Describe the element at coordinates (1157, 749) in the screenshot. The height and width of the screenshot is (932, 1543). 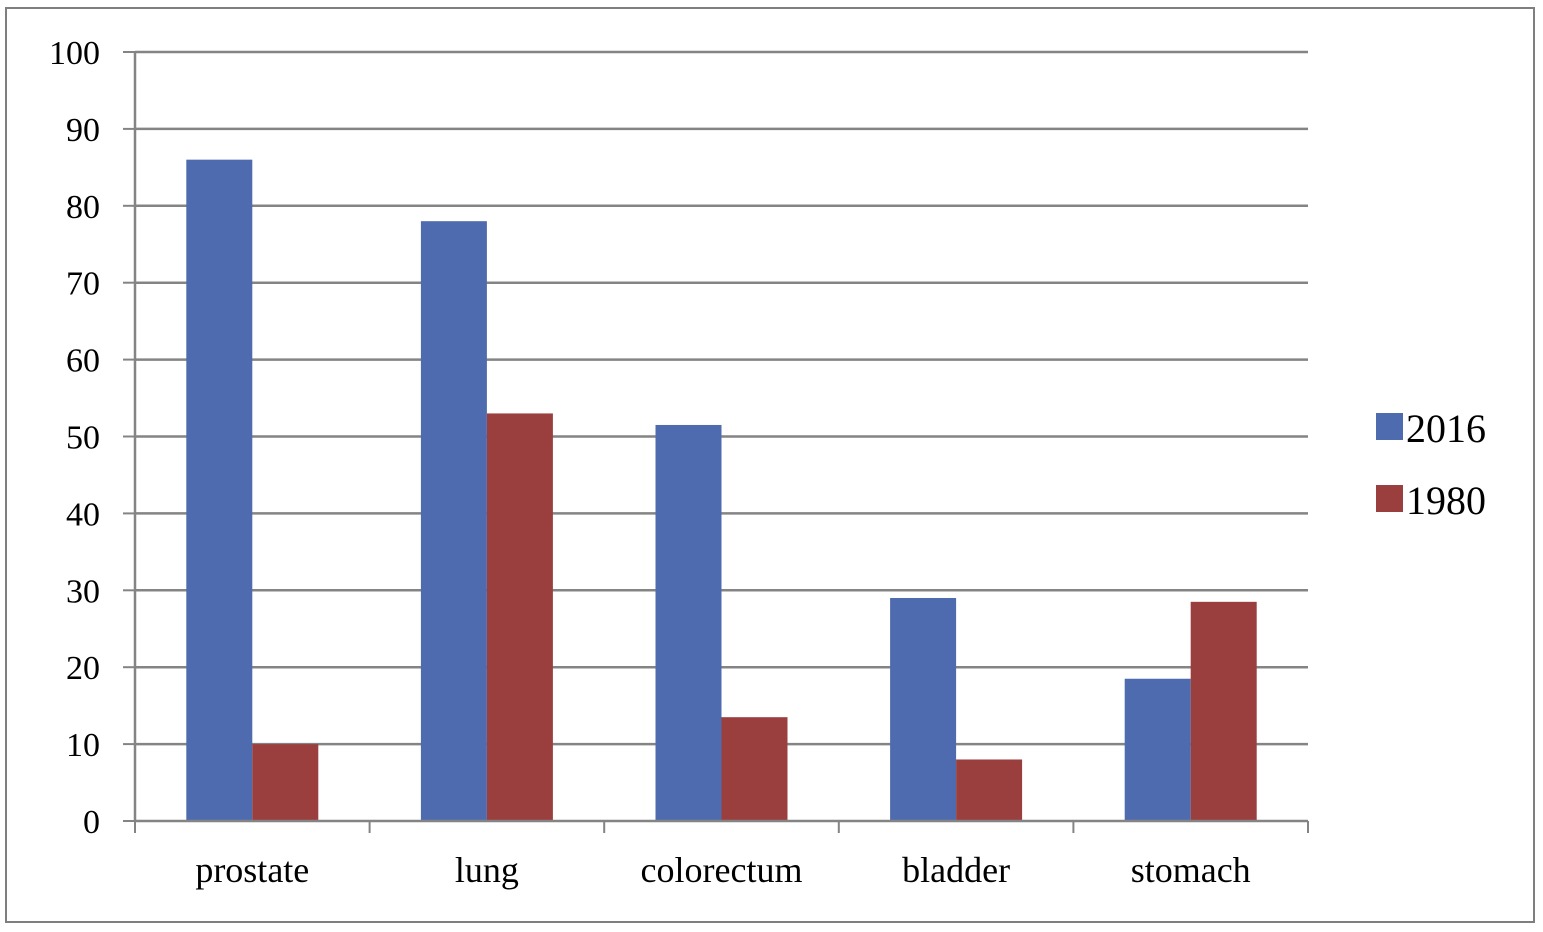
I see `bar-2016-stomach` at that location.